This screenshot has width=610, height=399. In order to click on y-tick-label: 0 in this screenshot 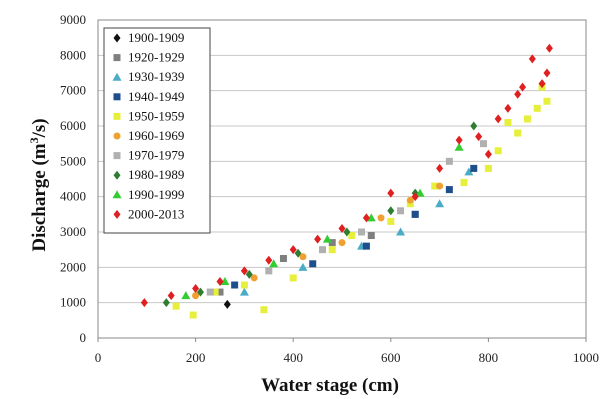, I will do `click(83, 337)`.